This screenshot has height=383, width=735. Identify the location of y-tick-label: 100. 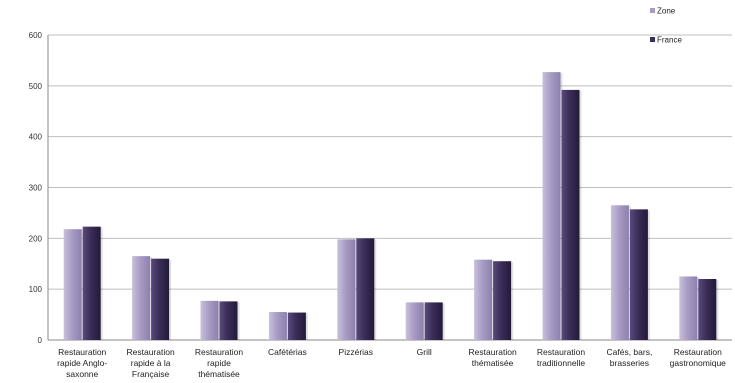
(36, 289).